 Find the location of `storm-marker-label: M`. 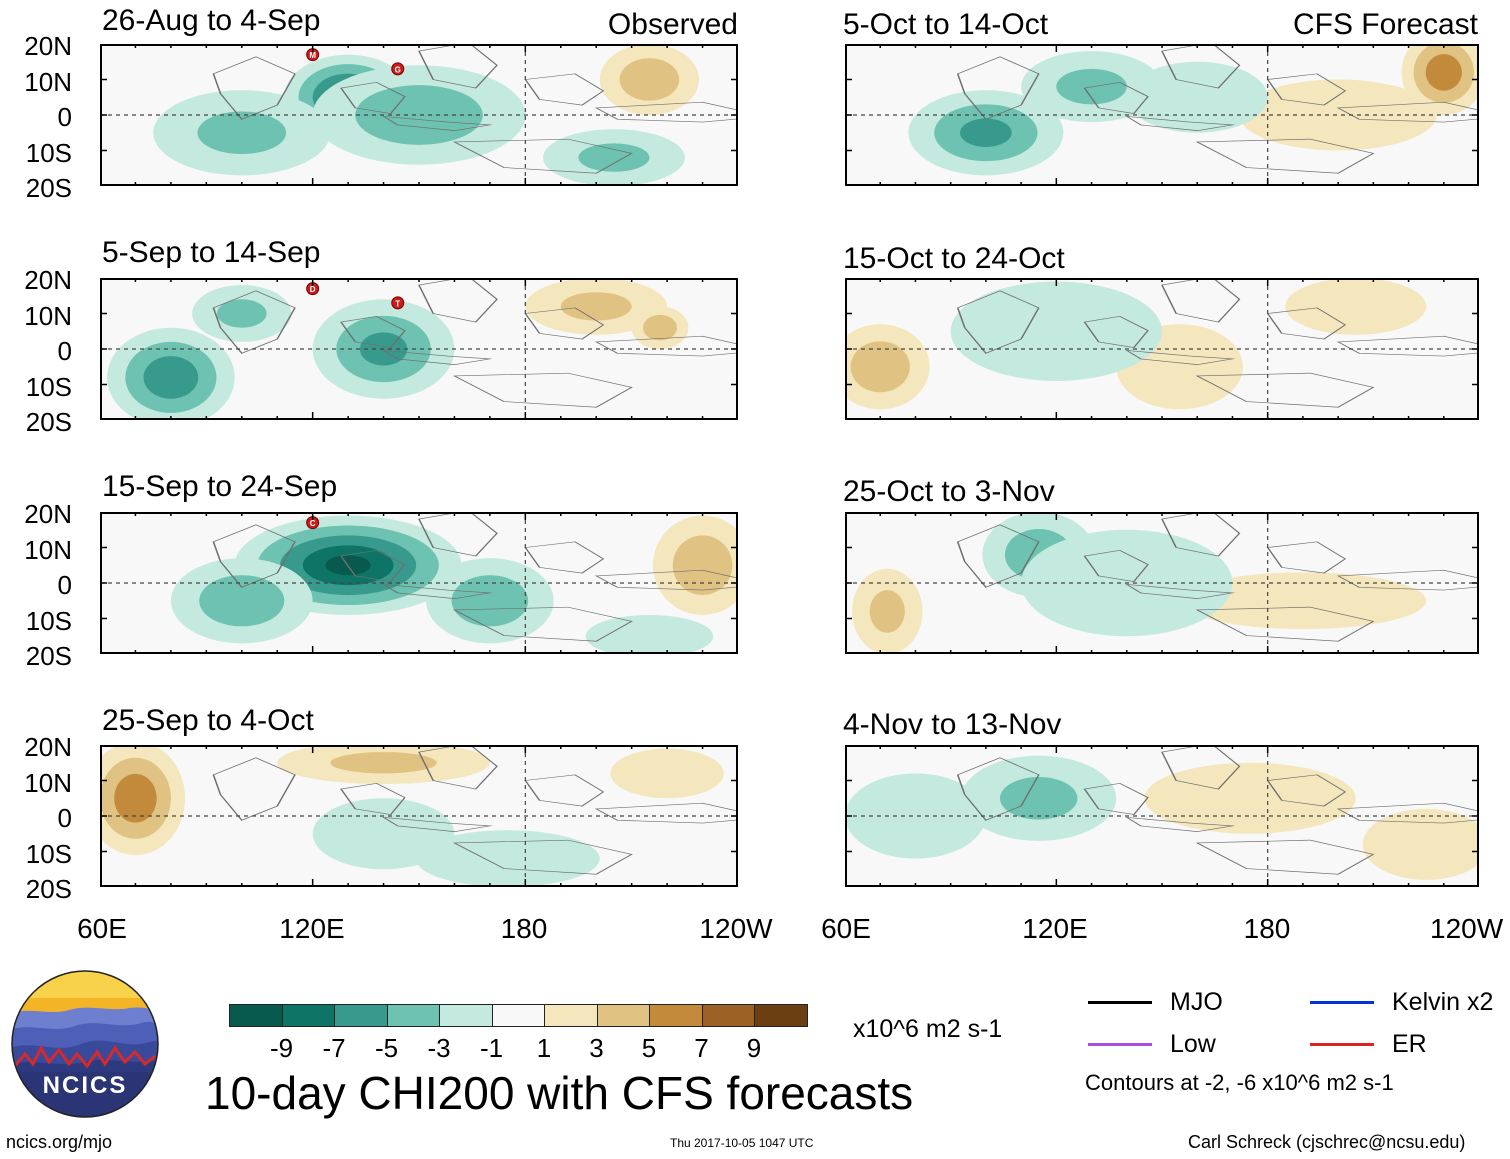

storm-marker-label: M is located at coordinates (312, 55).